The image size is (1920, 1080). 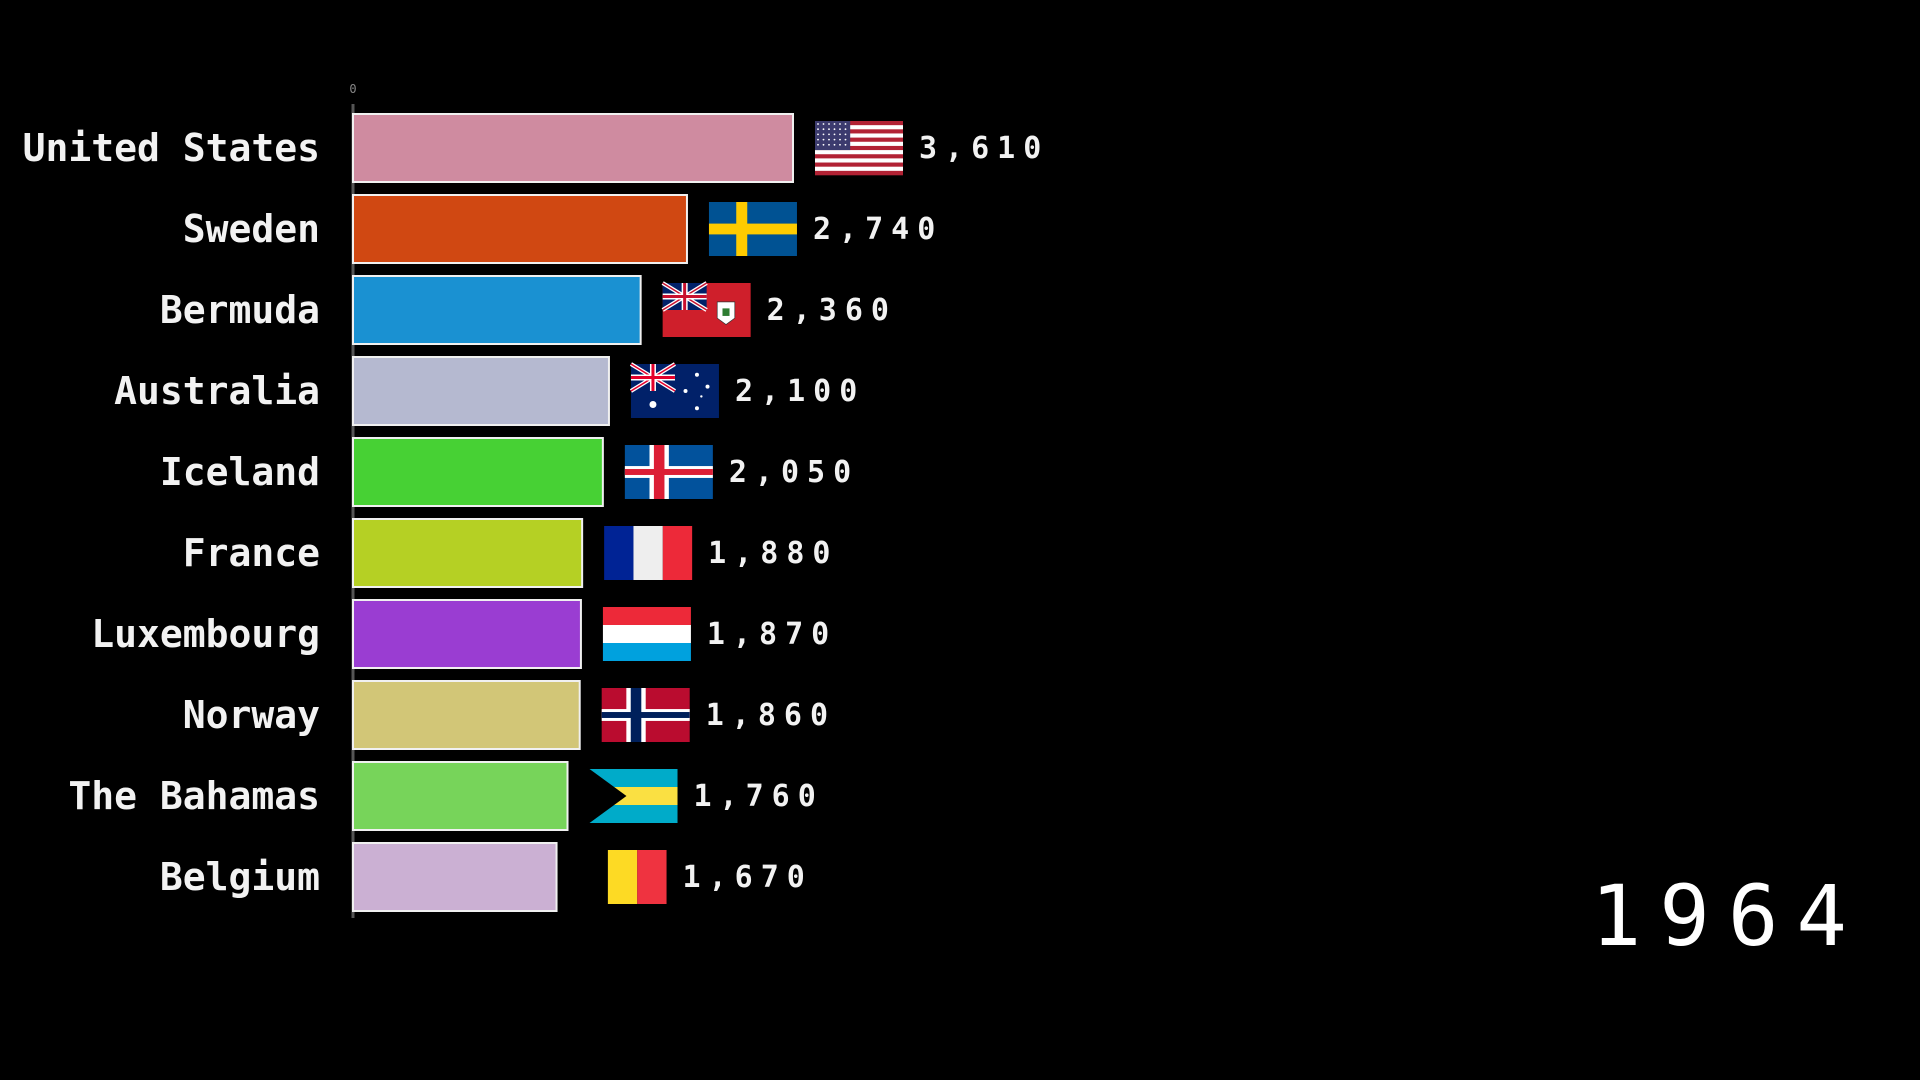 I want to click on bar-row: Luxembourg 1,870, so click(x=464, y=634).